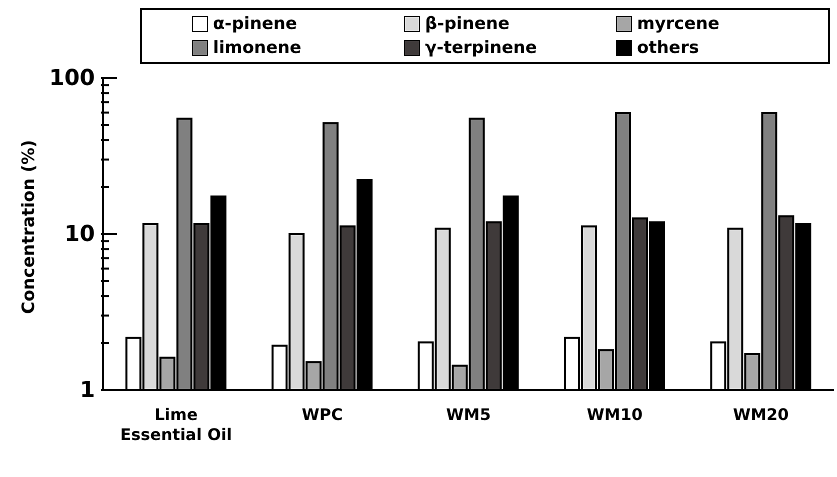 Image resolution: width=837 pixels, height=477 pixels. What do you see at coordinates (468, 414) in the screenshot?
I see `x-tick-label: WM5` at bounding box center [468, 414].